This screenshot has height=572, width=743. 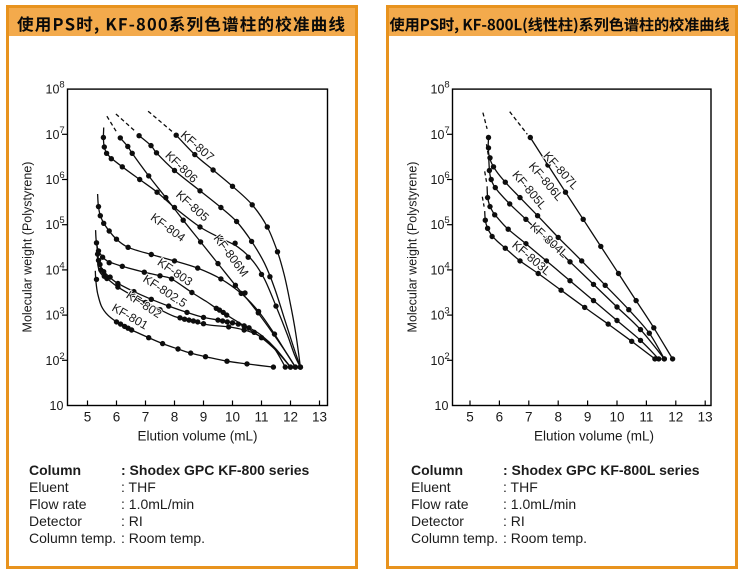 What do you see at coordinates (192, 206) in the screenshot?
I see `svg-text: KF-805` at bounding box center [192, 206].